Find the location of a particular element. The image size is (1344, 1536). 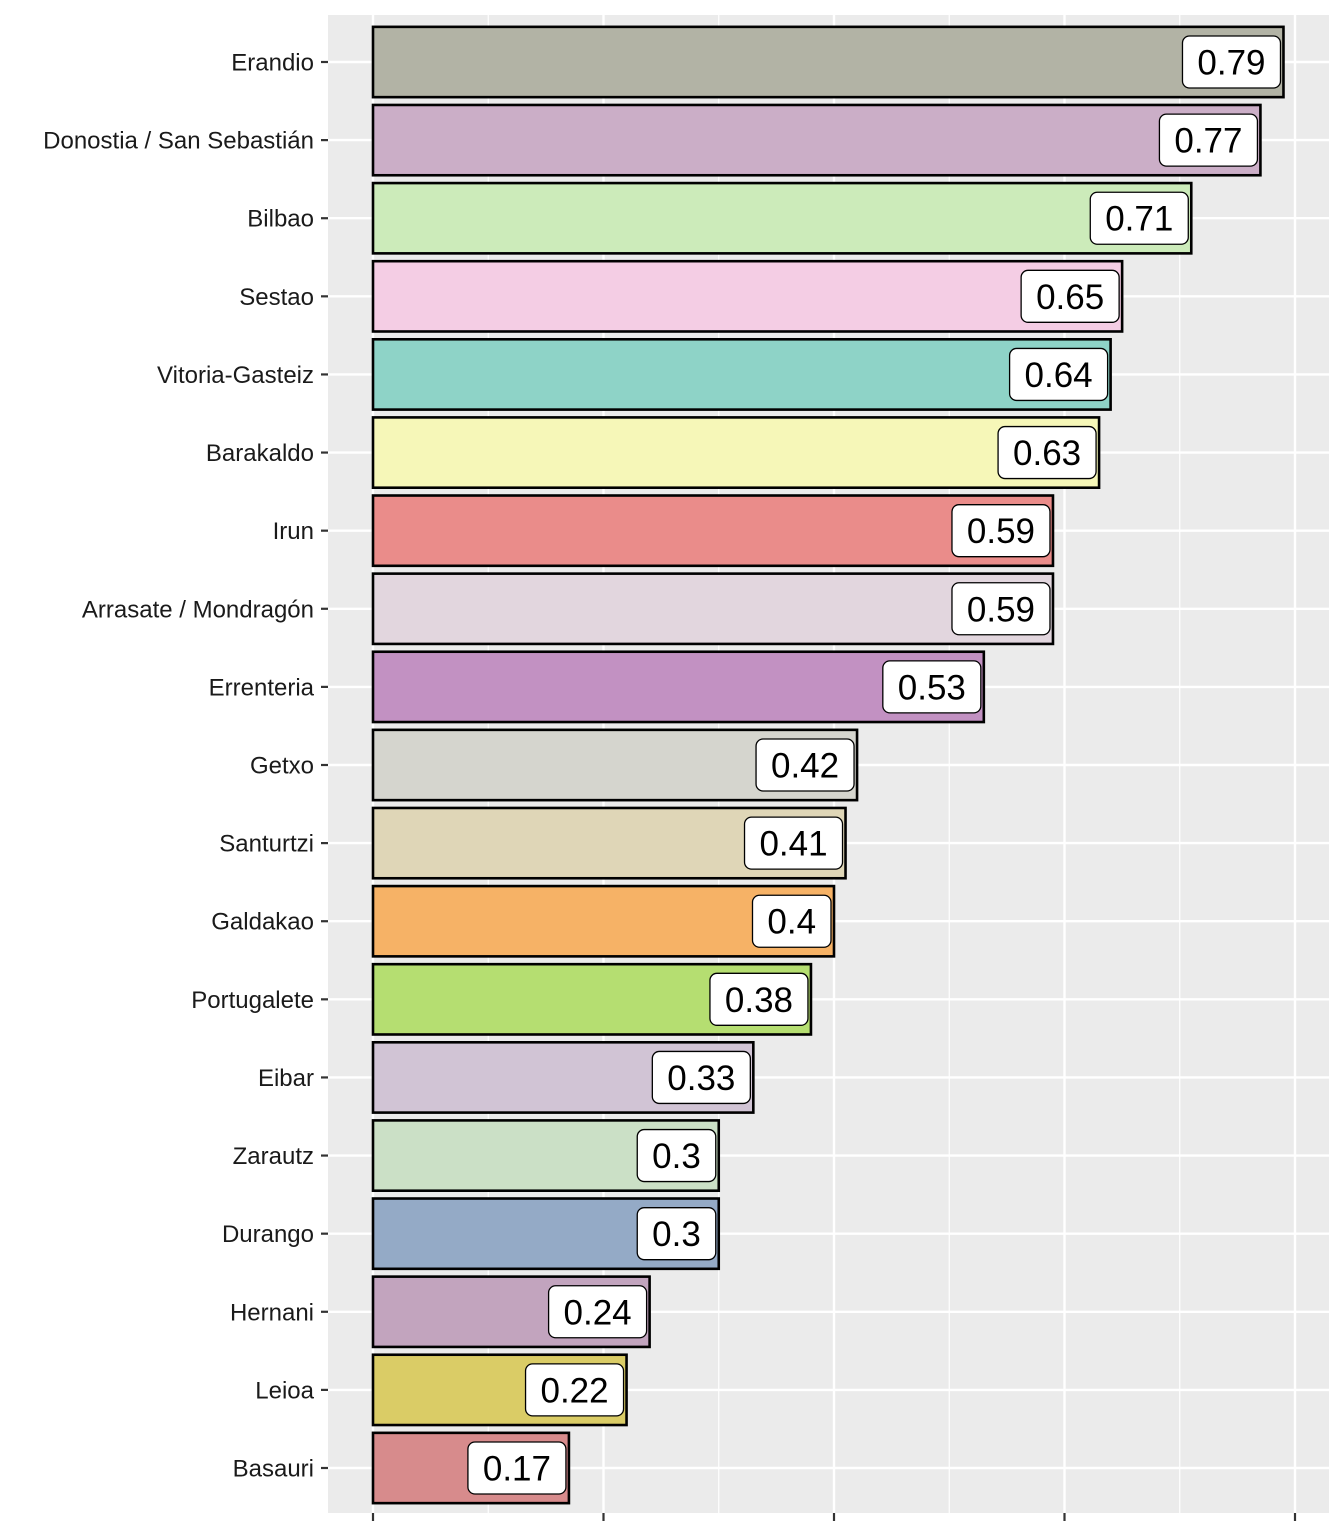

value-label: 0.53 is located at coordinates (932, 687).